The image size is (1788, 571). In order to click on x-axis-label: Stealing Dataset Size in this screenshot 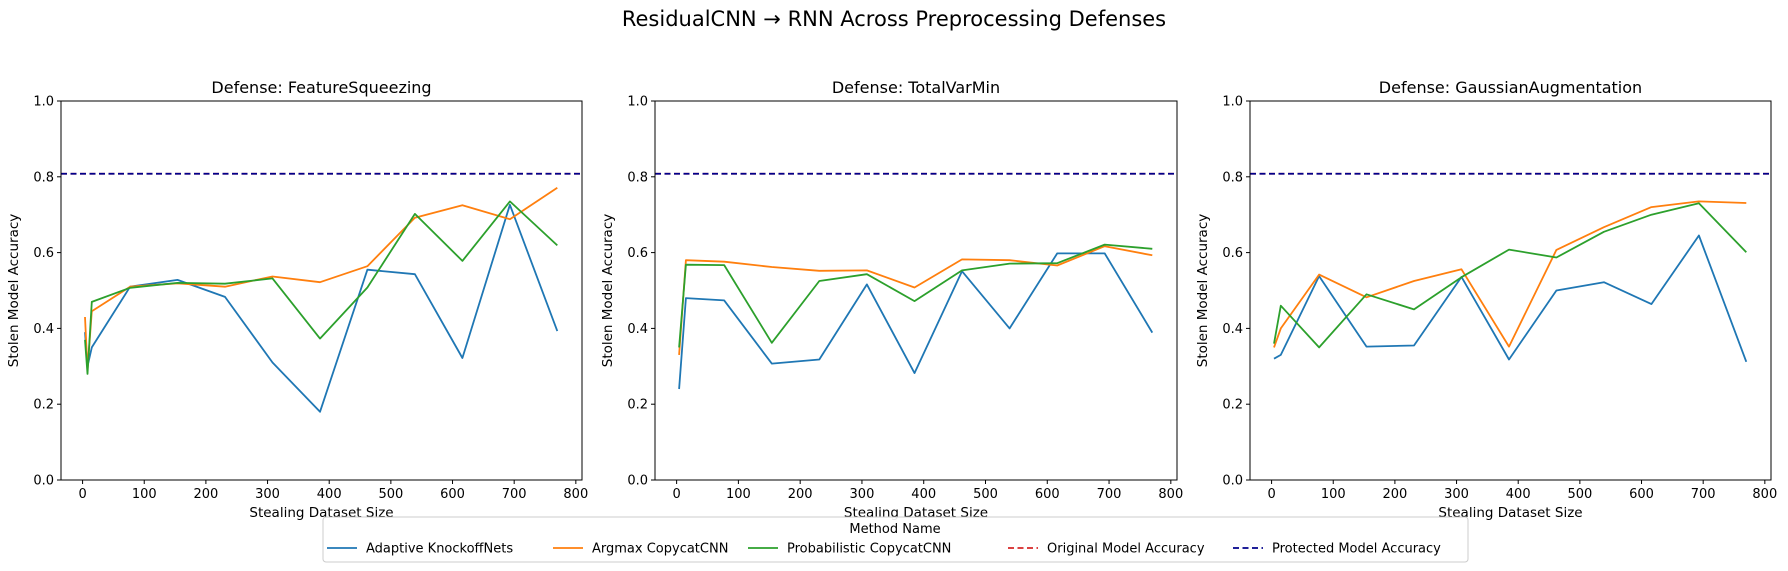, I will do `click(1510, 513)`.